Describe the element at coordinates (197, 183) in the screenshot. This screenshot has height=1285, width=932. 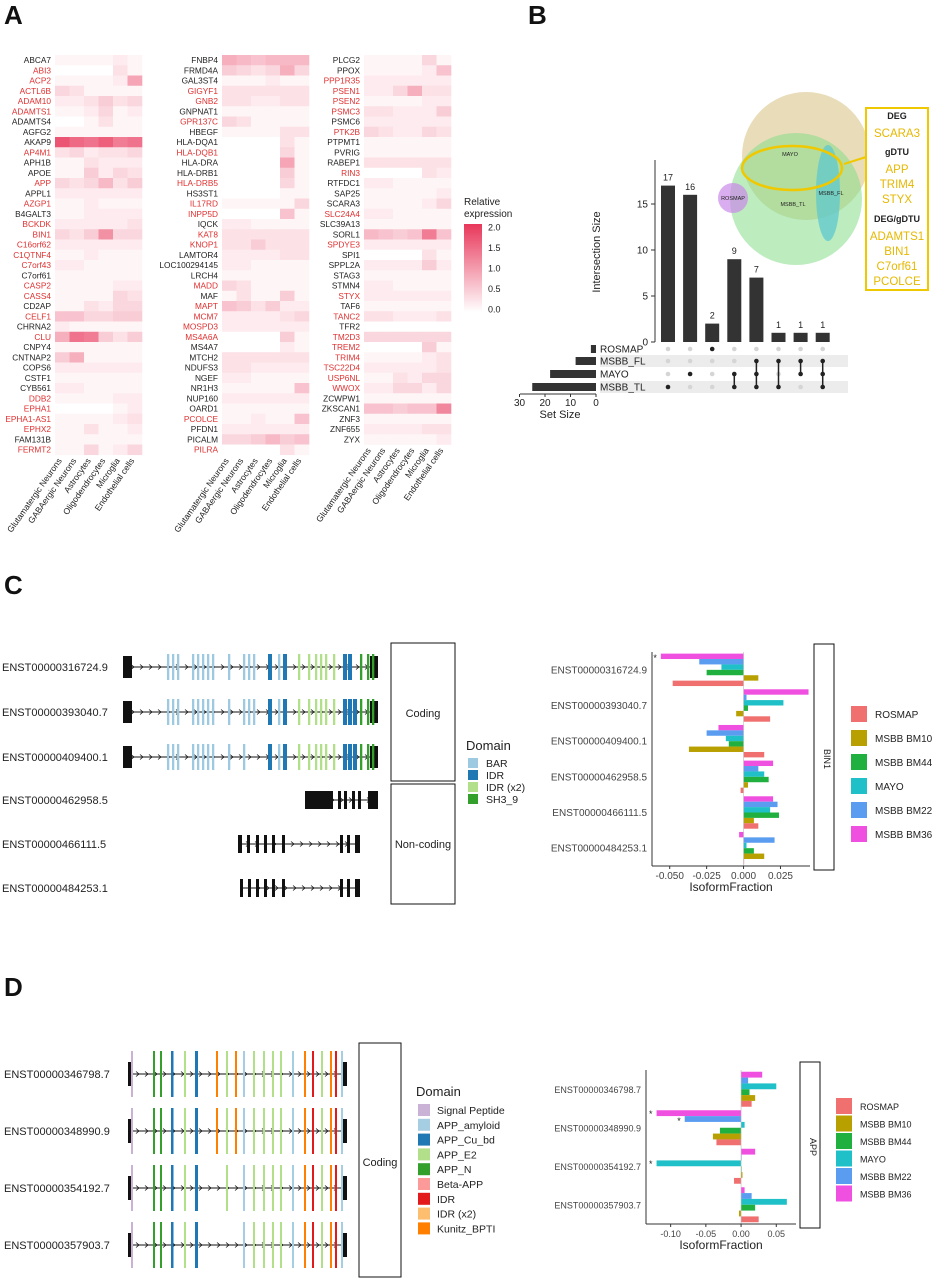
I see `gene-label: HLA-DRB5` at that location.